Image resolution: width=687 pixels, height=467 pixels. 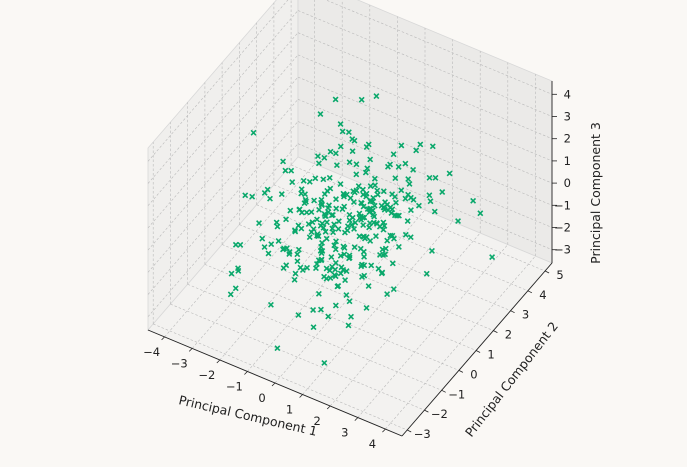 I want to click on x-tick-label: 3, so click(x=344, y=433).